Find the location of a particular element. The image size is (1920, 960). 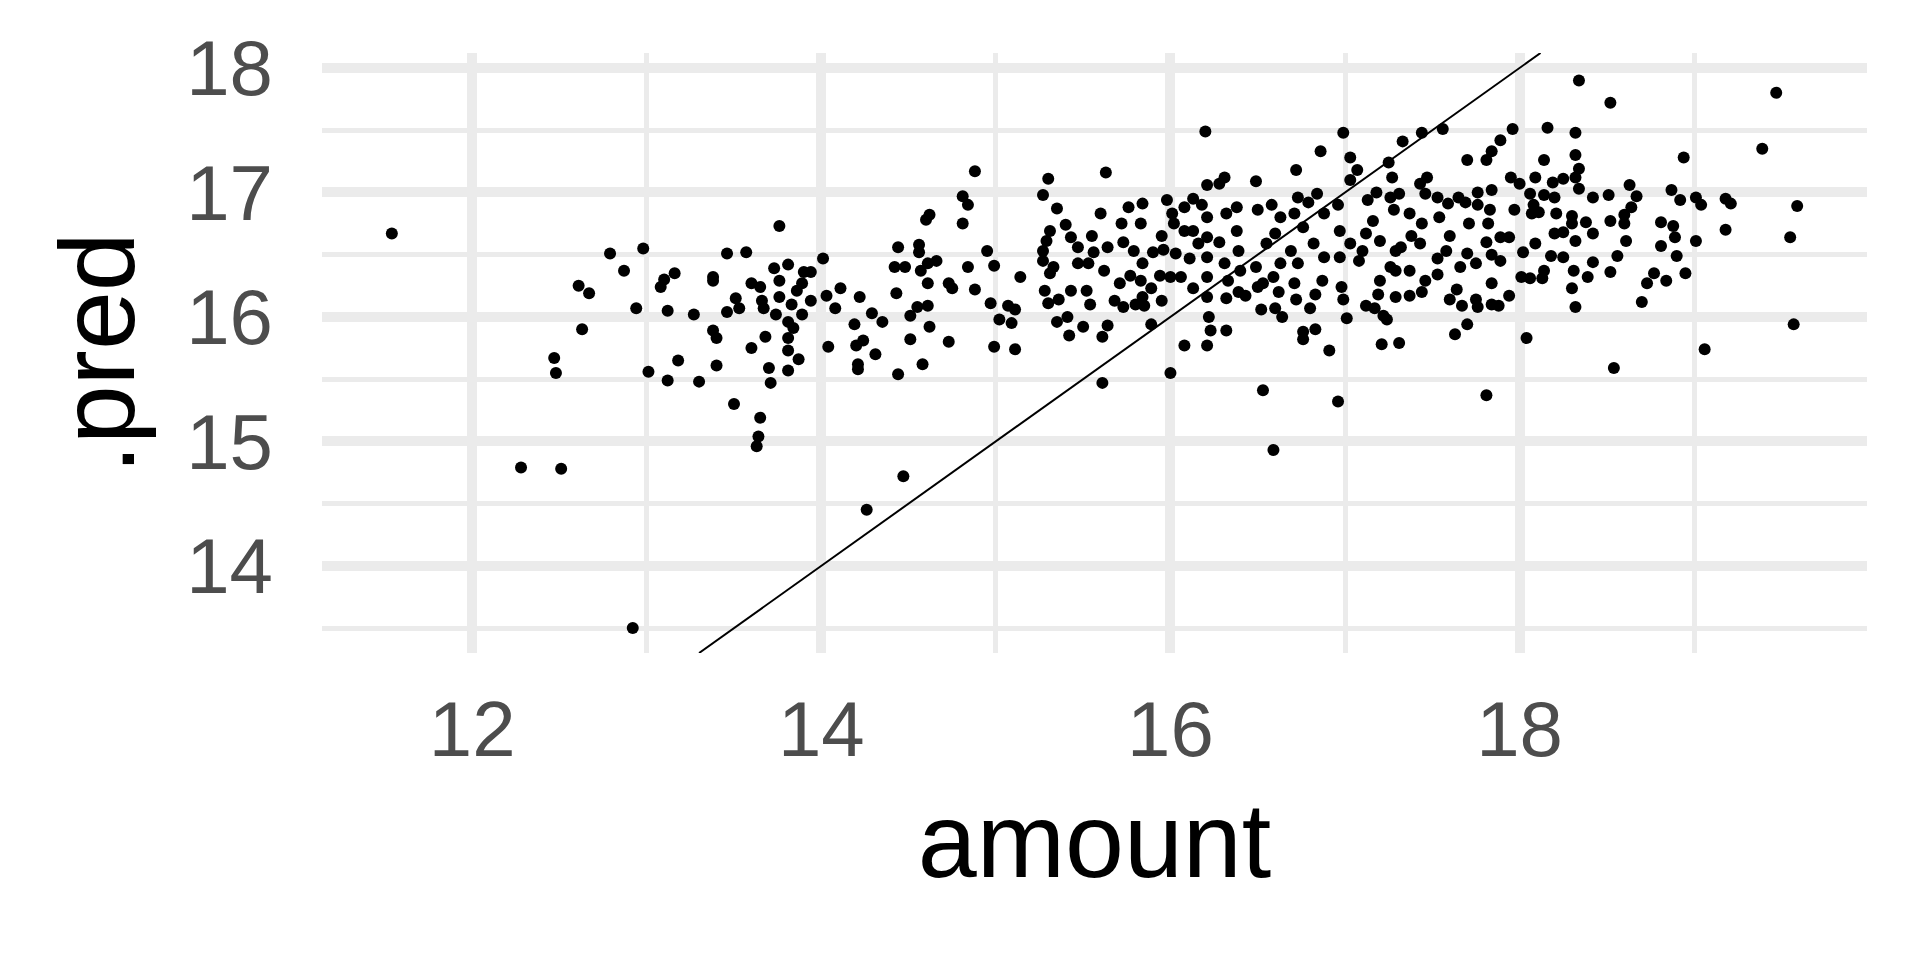

y-tick-label: 16 is located at coordinates (229, 317).